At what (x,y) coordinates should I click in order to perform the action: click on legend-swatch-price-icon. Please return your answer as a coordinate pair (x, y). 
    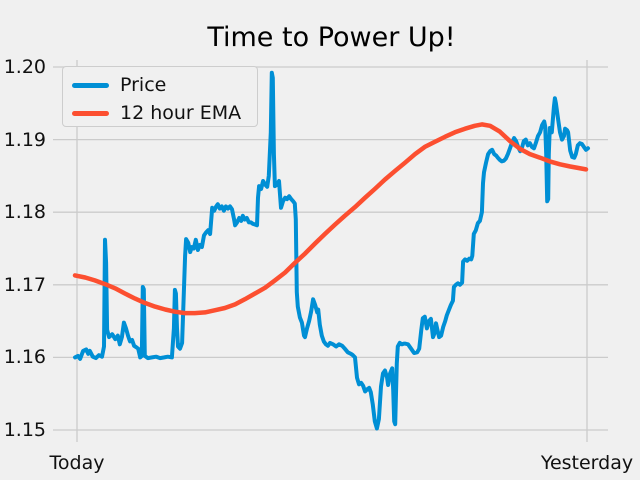
    Looking at the image, I should click on (90, 85).